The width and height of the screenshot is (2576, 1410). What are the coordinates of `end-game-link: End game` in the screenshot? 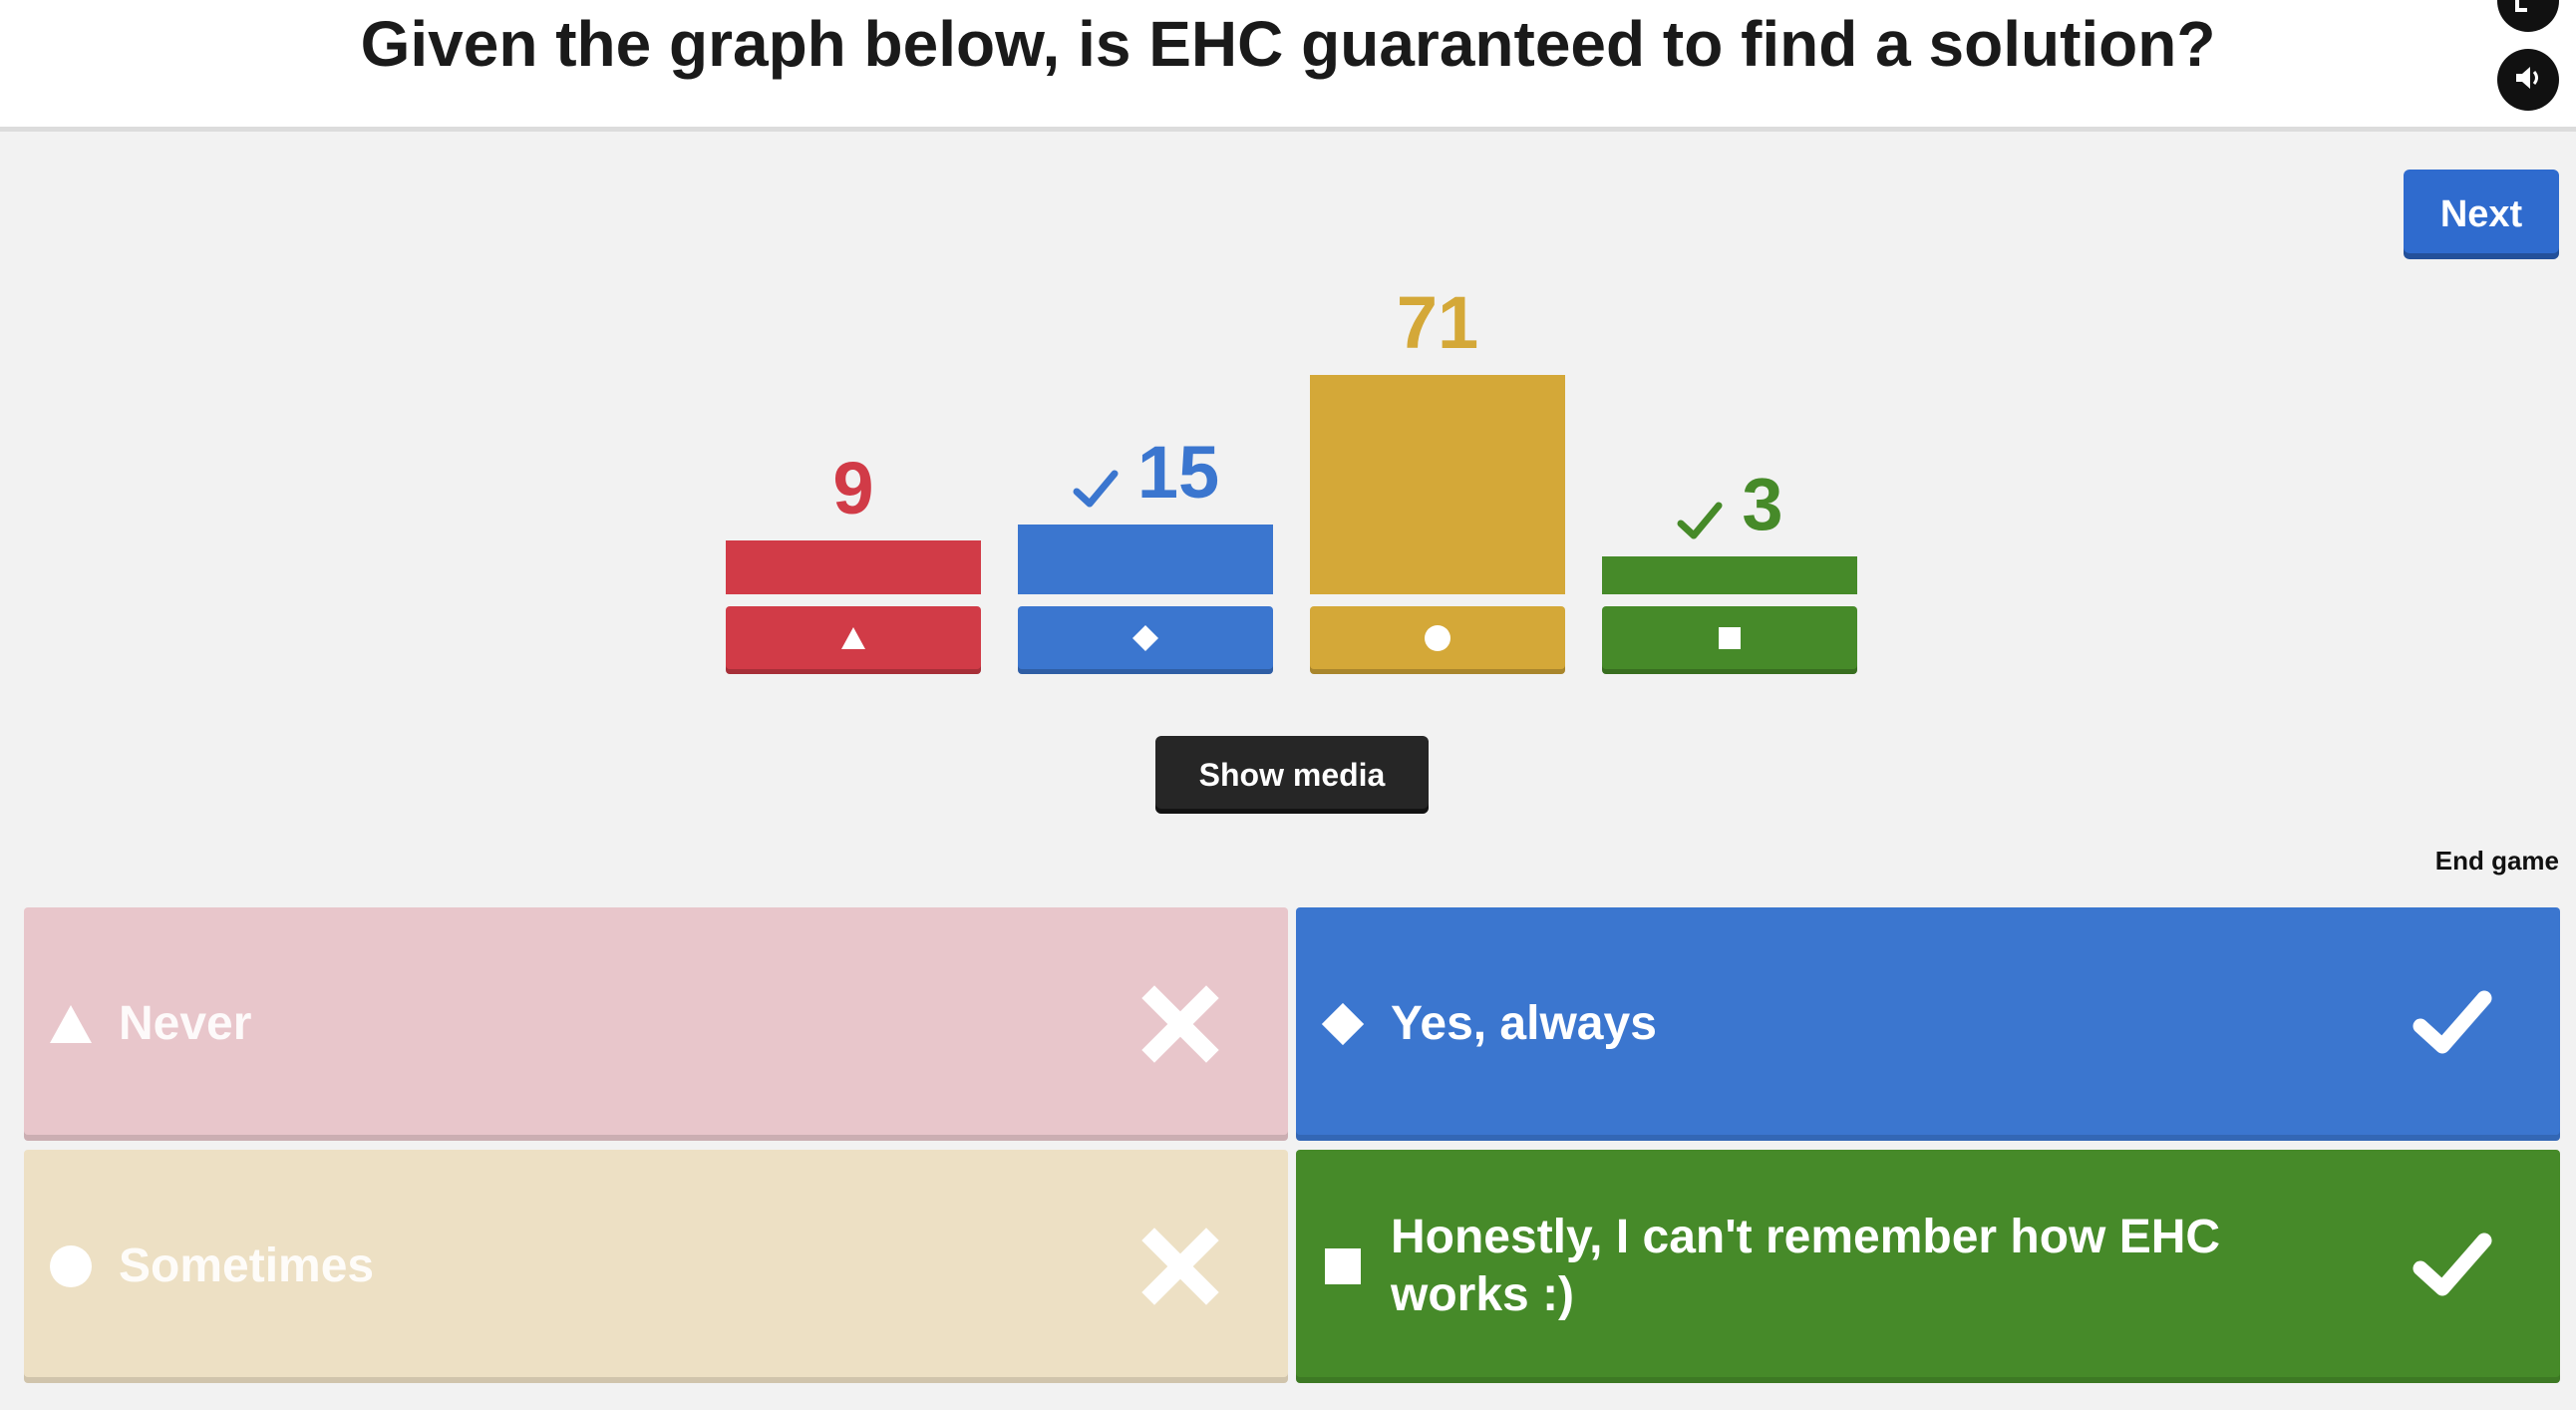 It's located at (2496, 861).